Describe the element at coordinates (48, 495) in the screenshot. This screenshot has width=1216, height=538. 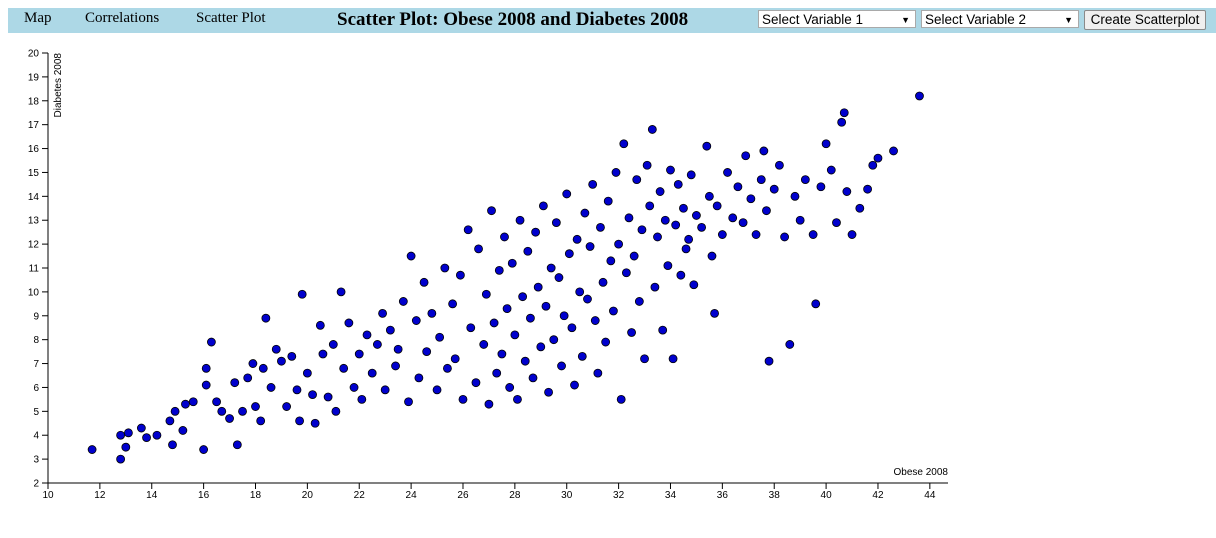
I see `x-tick-label: 10` at that location.